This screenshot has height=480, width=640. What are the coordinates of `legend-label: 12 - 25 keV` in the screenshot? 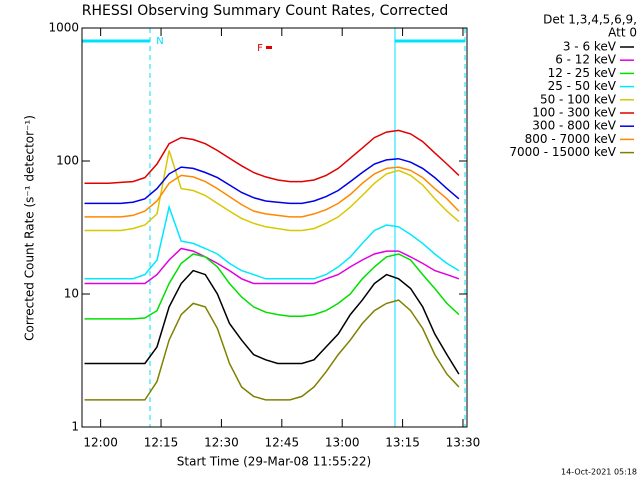 It's located at (582, 73).